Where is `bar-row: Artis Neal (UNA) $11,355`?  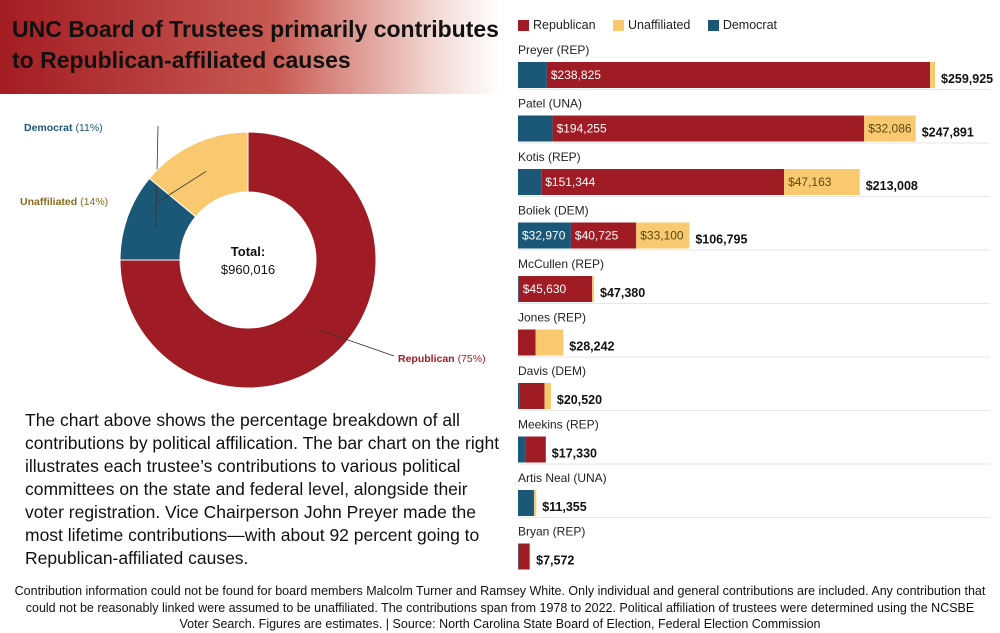
bar-row: Artis Neal (UNA) $11,355 is located at coordinates (754, 494).